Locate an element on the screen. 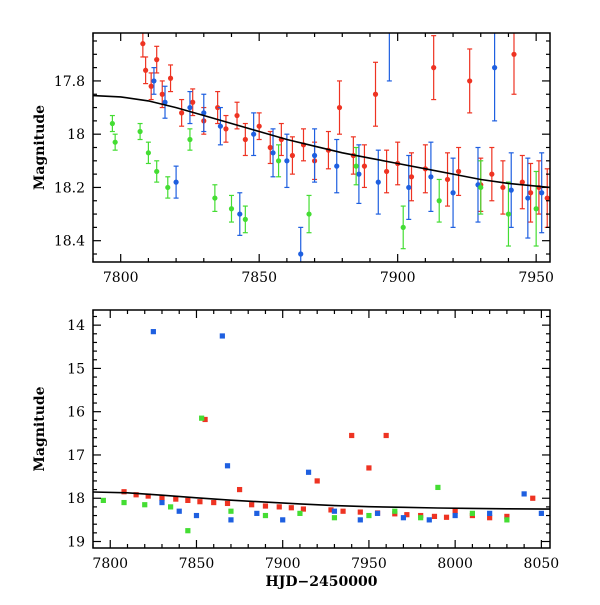 This screenshot has width=600, height=605. x-tick-label: 7800 is located at coordinates (121, 278).